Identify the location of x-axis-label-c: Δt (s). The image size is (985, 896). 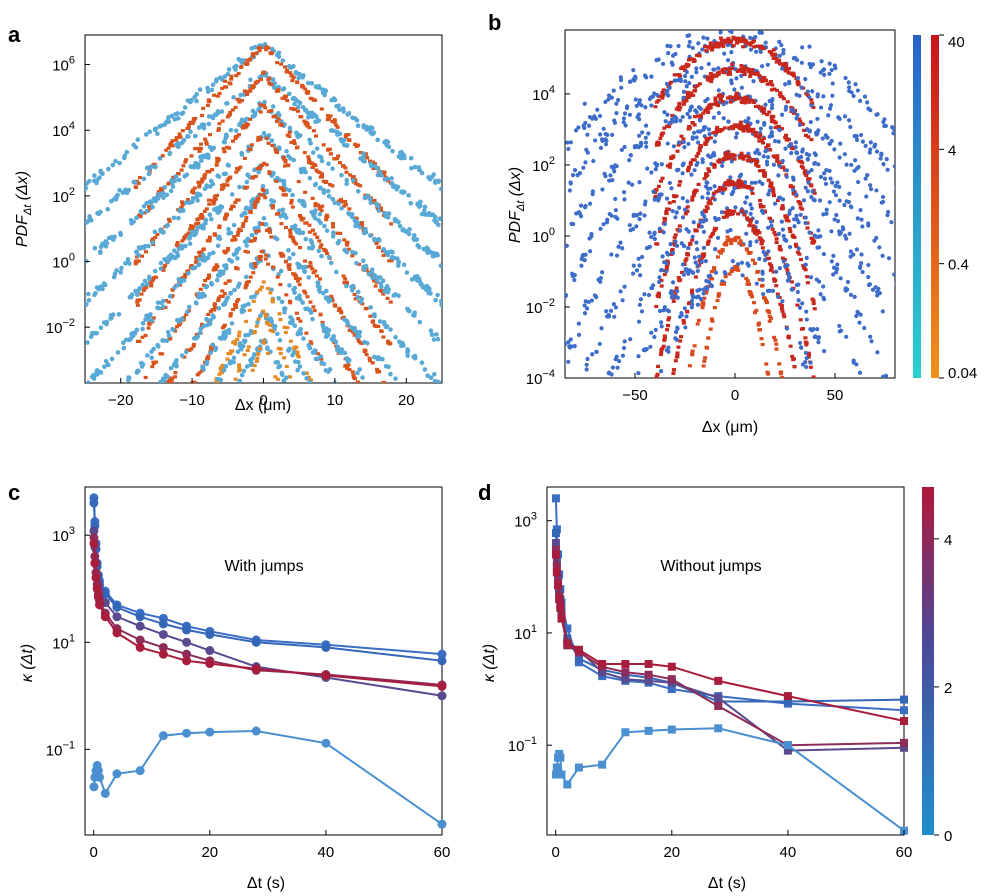
(266, 883).